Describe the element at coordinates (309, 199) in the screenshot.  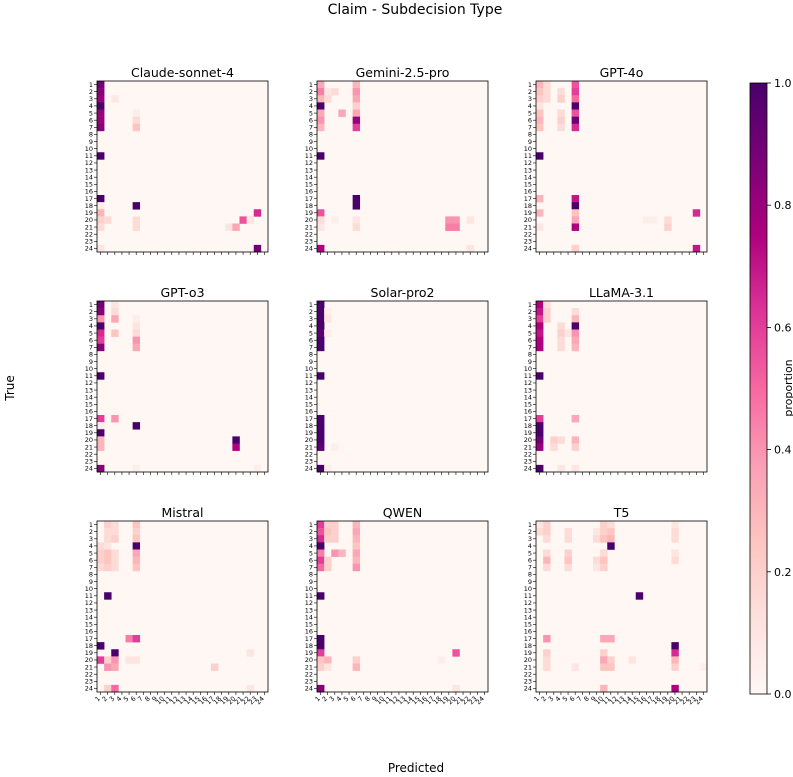
I see `y-tick-label: 17` at that location.